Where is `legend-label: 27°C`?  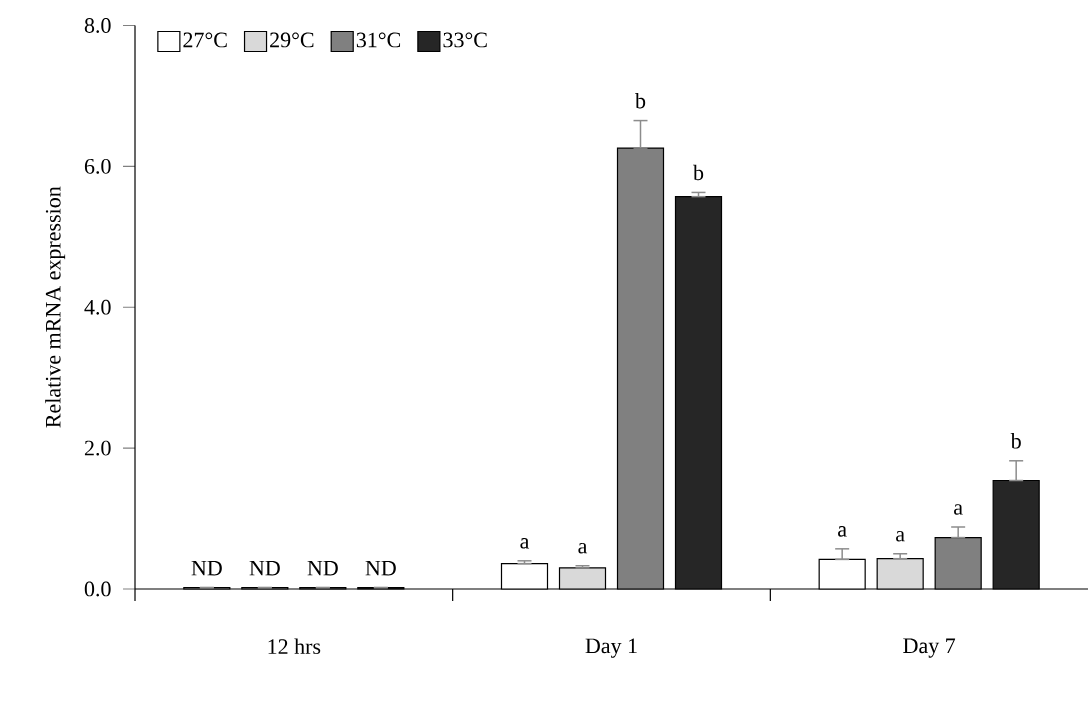 legend-label: 27°C is located at coordinates (205, 40).